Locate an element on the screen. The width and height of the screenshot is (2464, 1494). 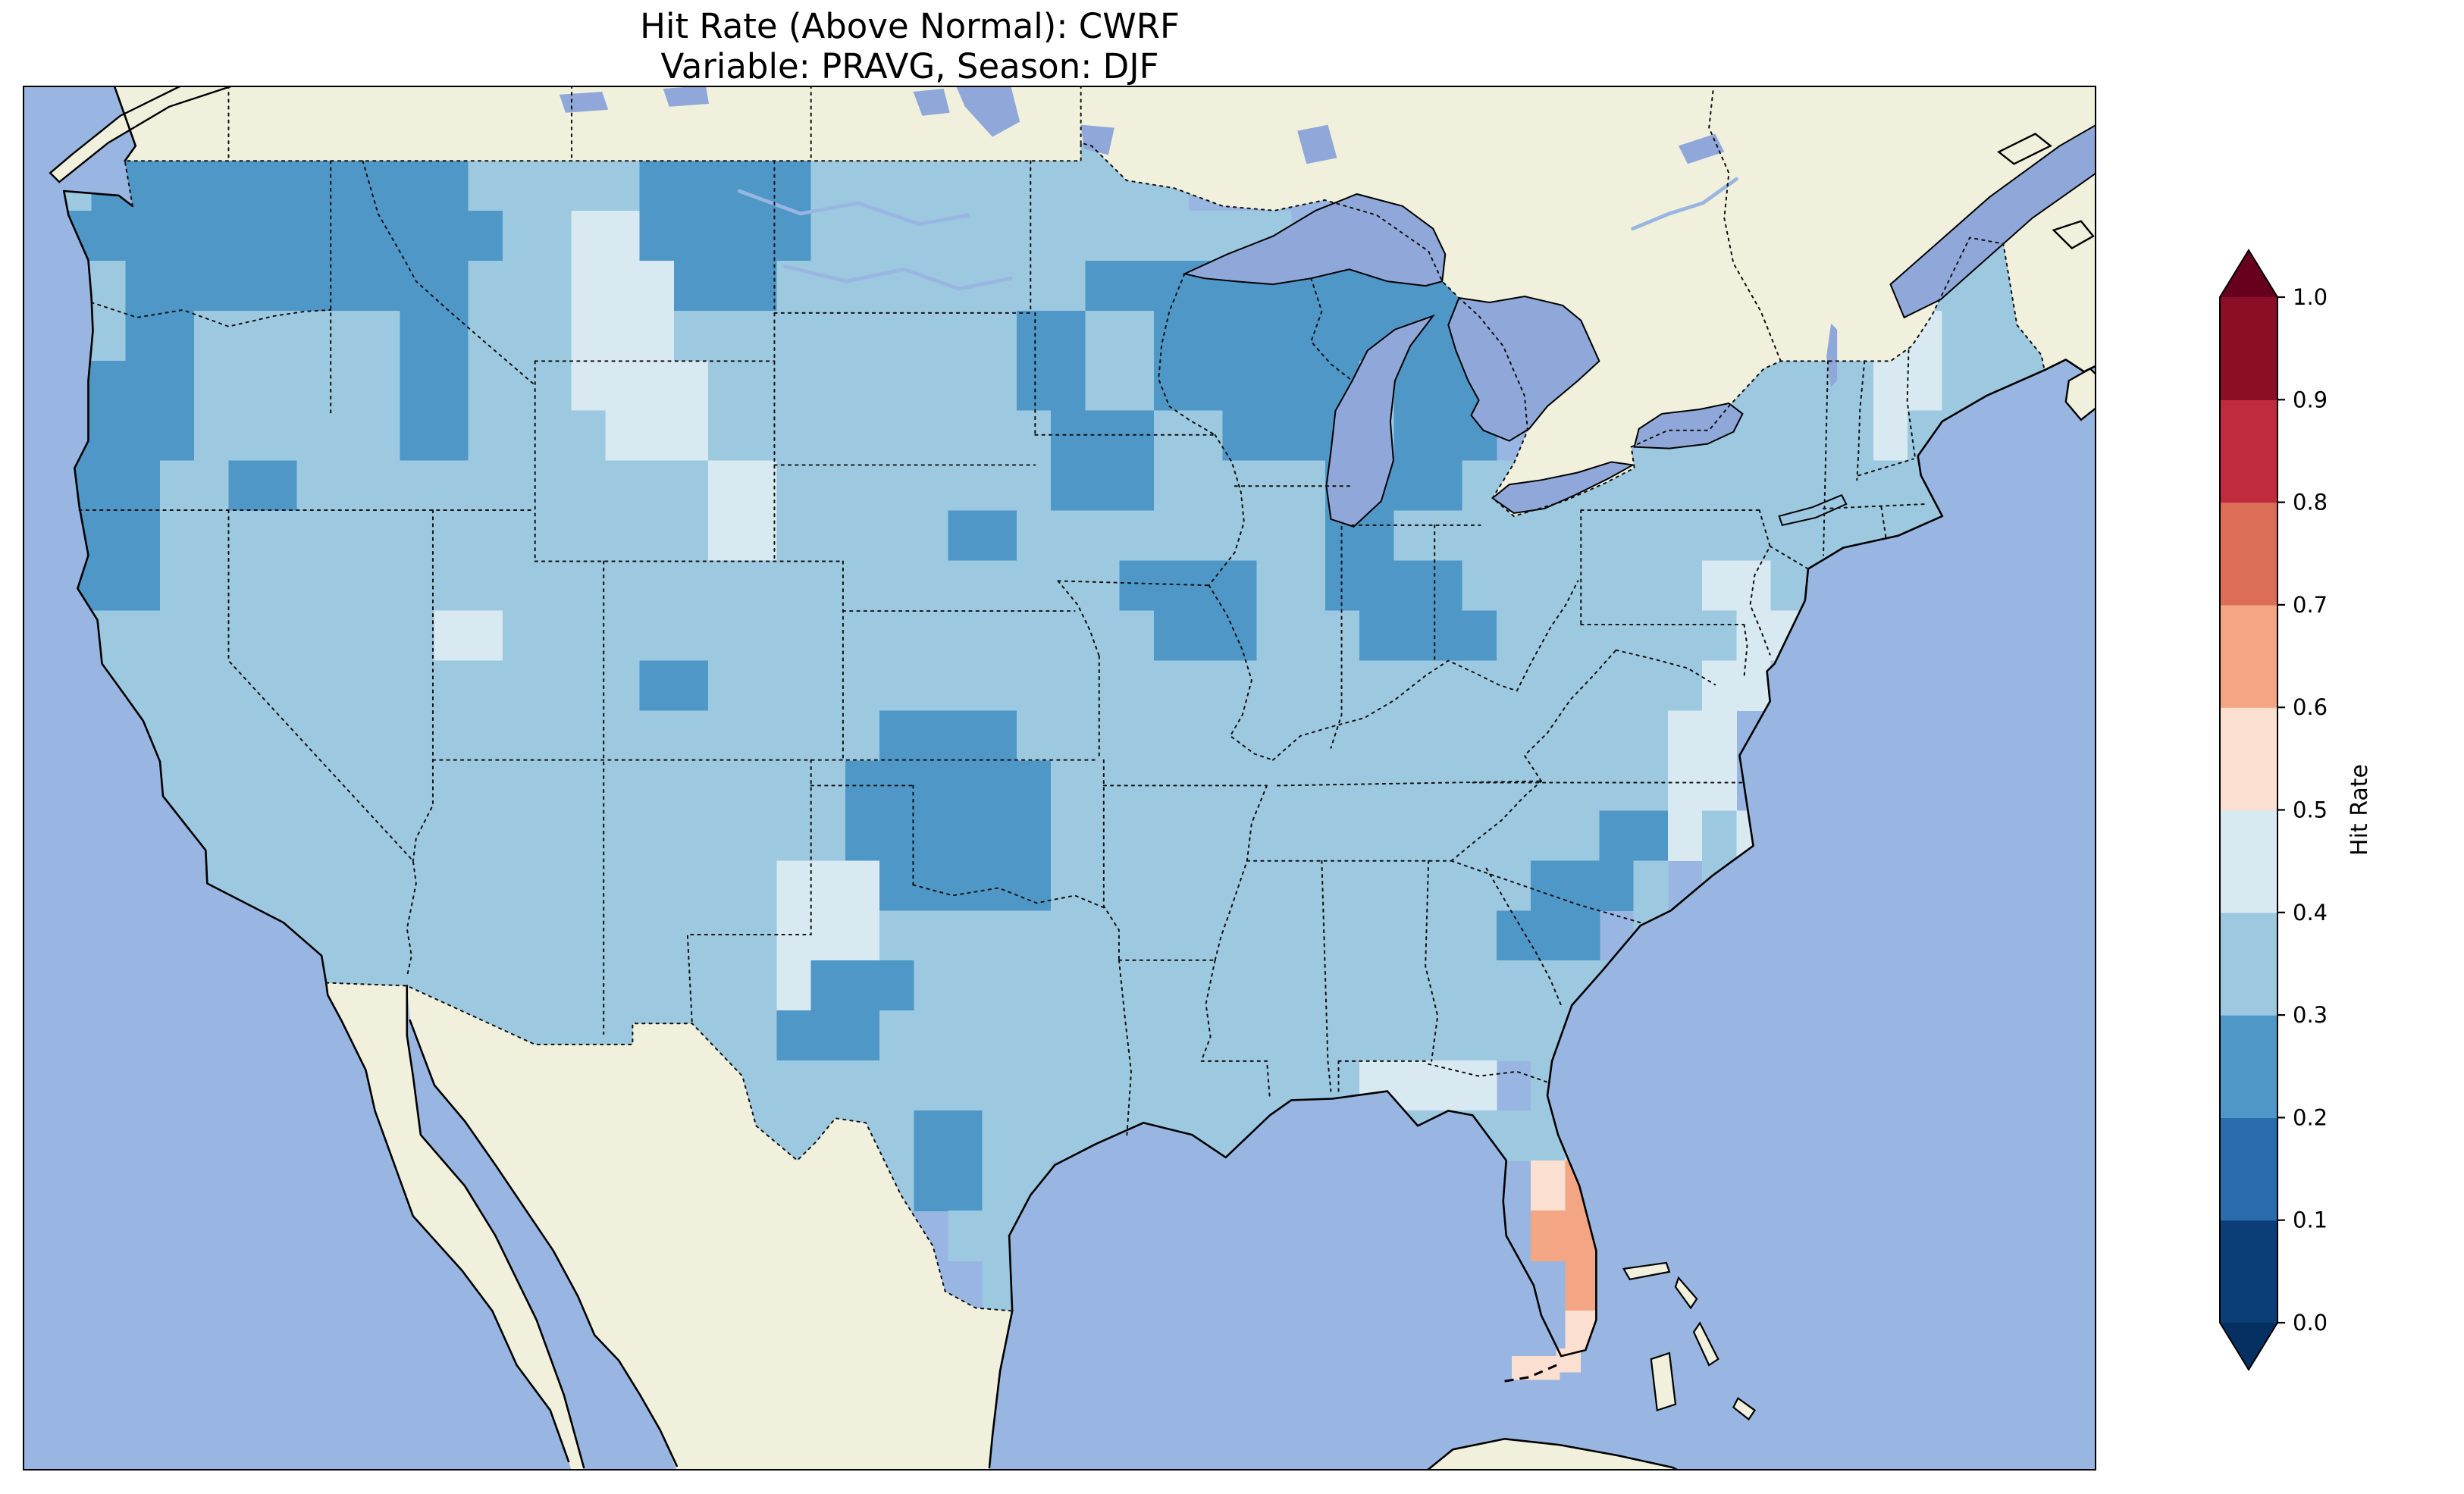
svg-text: 0.0 is located at coordinates (2310, 1323).